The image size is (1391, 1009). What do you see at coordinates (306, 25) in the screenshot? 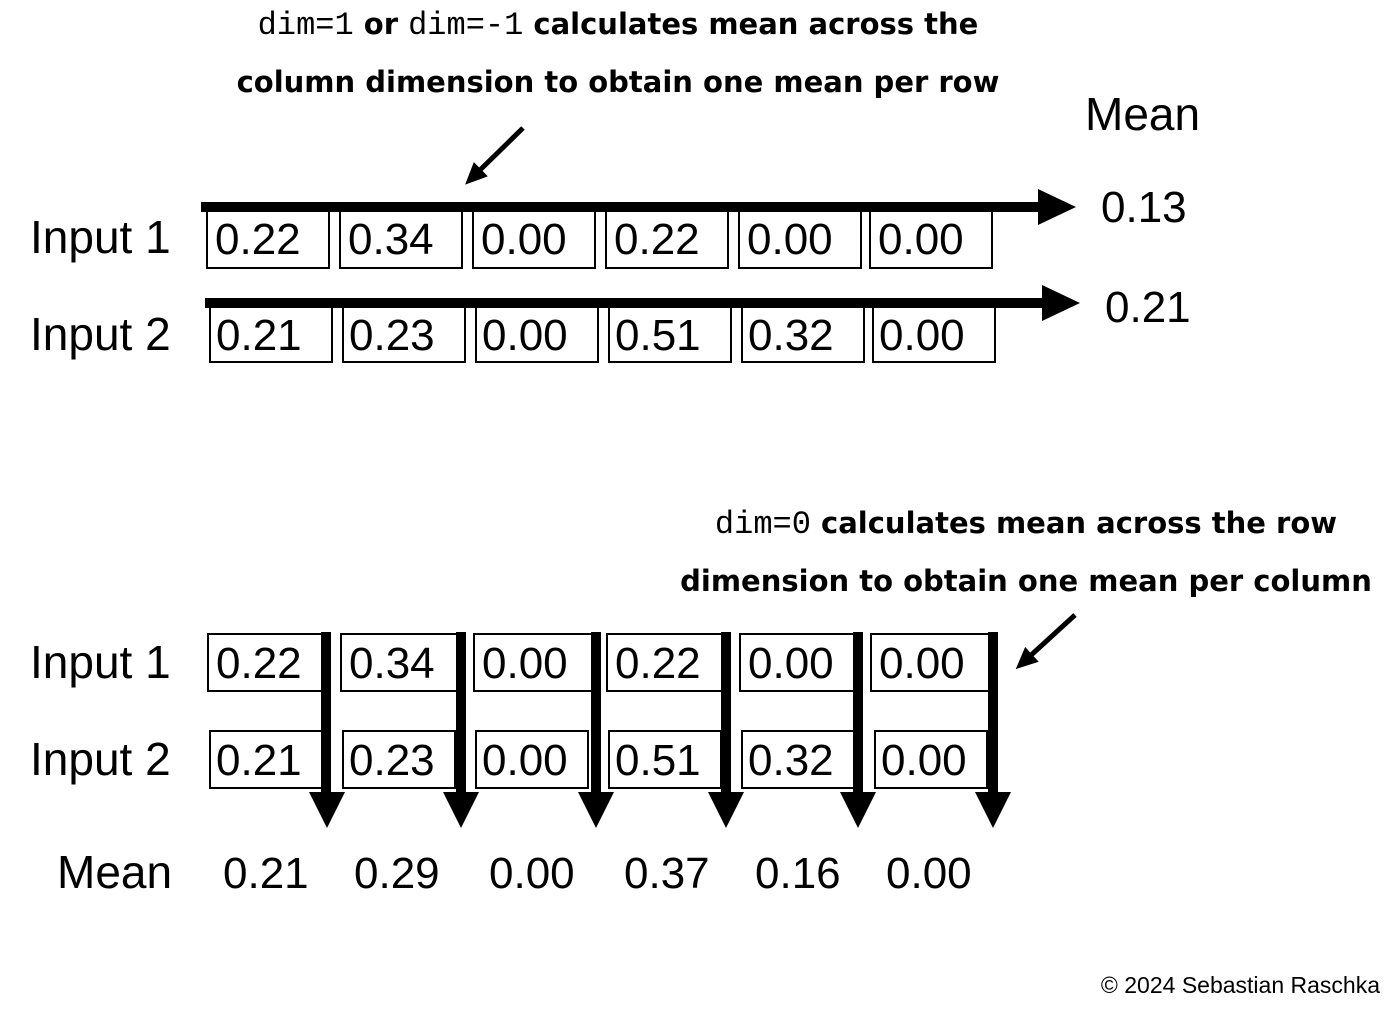
I see `top-annotation-code-dim1: dim=1` at bounding box center [306, 25].